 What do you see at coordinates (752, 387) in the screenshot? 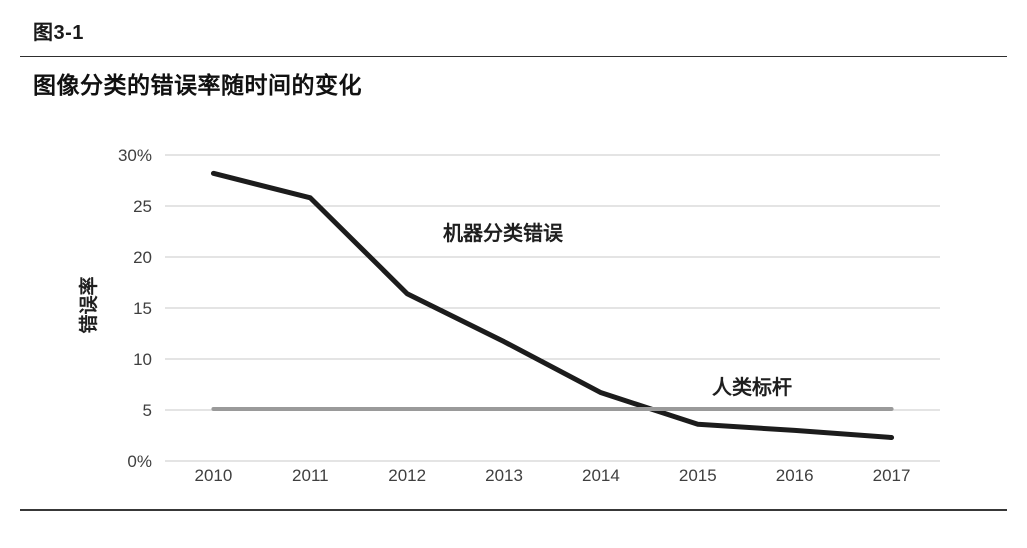
I see `series-label-human-benchmark-line: 人类标杆` at bounding box center [752, 387].